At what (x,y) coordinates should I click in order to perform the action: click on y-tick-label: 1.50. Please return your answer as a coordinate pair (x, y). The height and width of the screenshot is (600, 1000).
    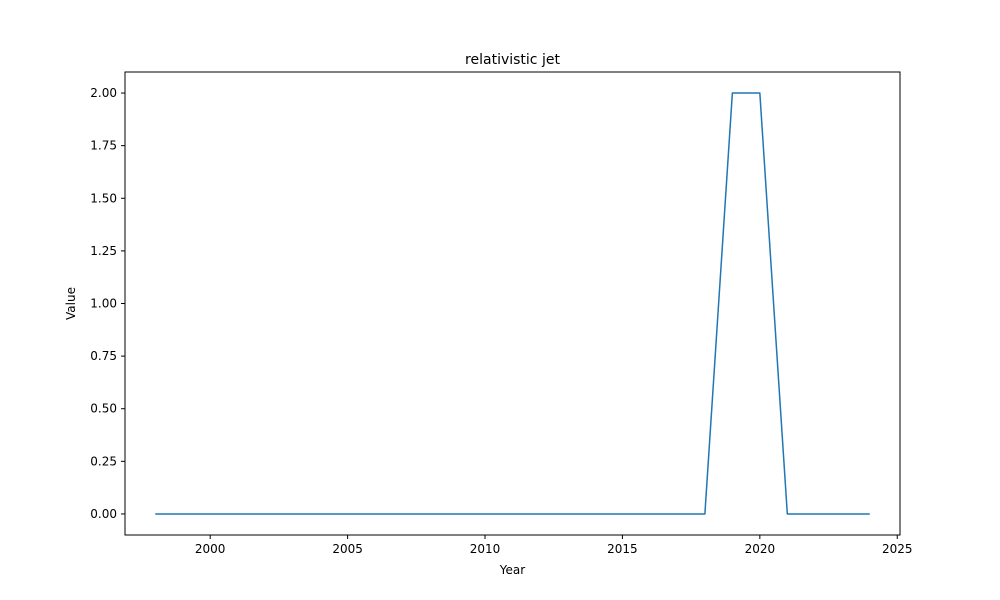
    Looking at the image, I should click on (103, 198).